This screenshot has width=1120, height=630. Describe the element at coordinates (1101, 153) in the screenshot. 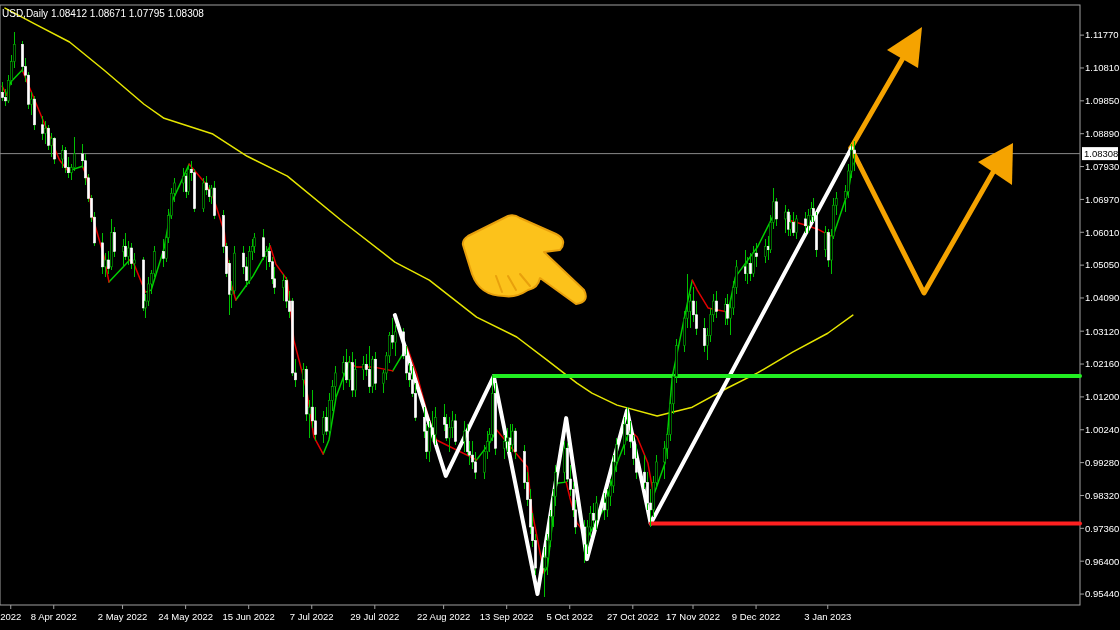

I see `ref-line-label: 1.08308` at that location.